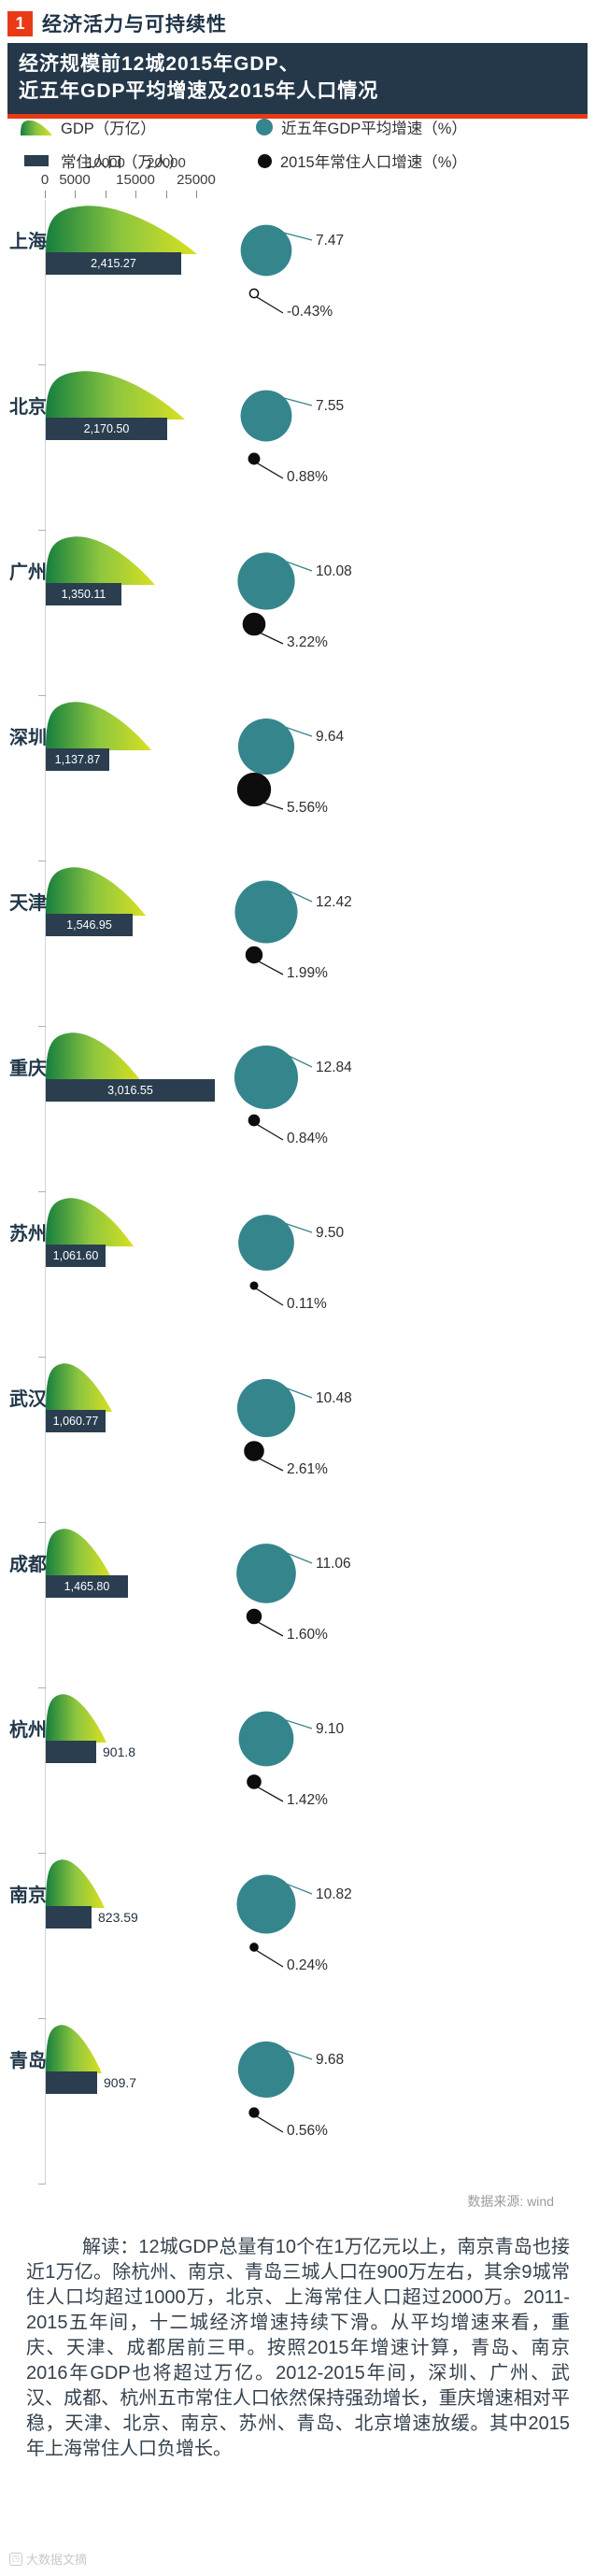 The width and height of the screenshot is (595, 2576). What do you see at coordinates (334, 902) in the screenshot?
I see `gdp-growth-value: 12.42` at bounding box center [334, 902].